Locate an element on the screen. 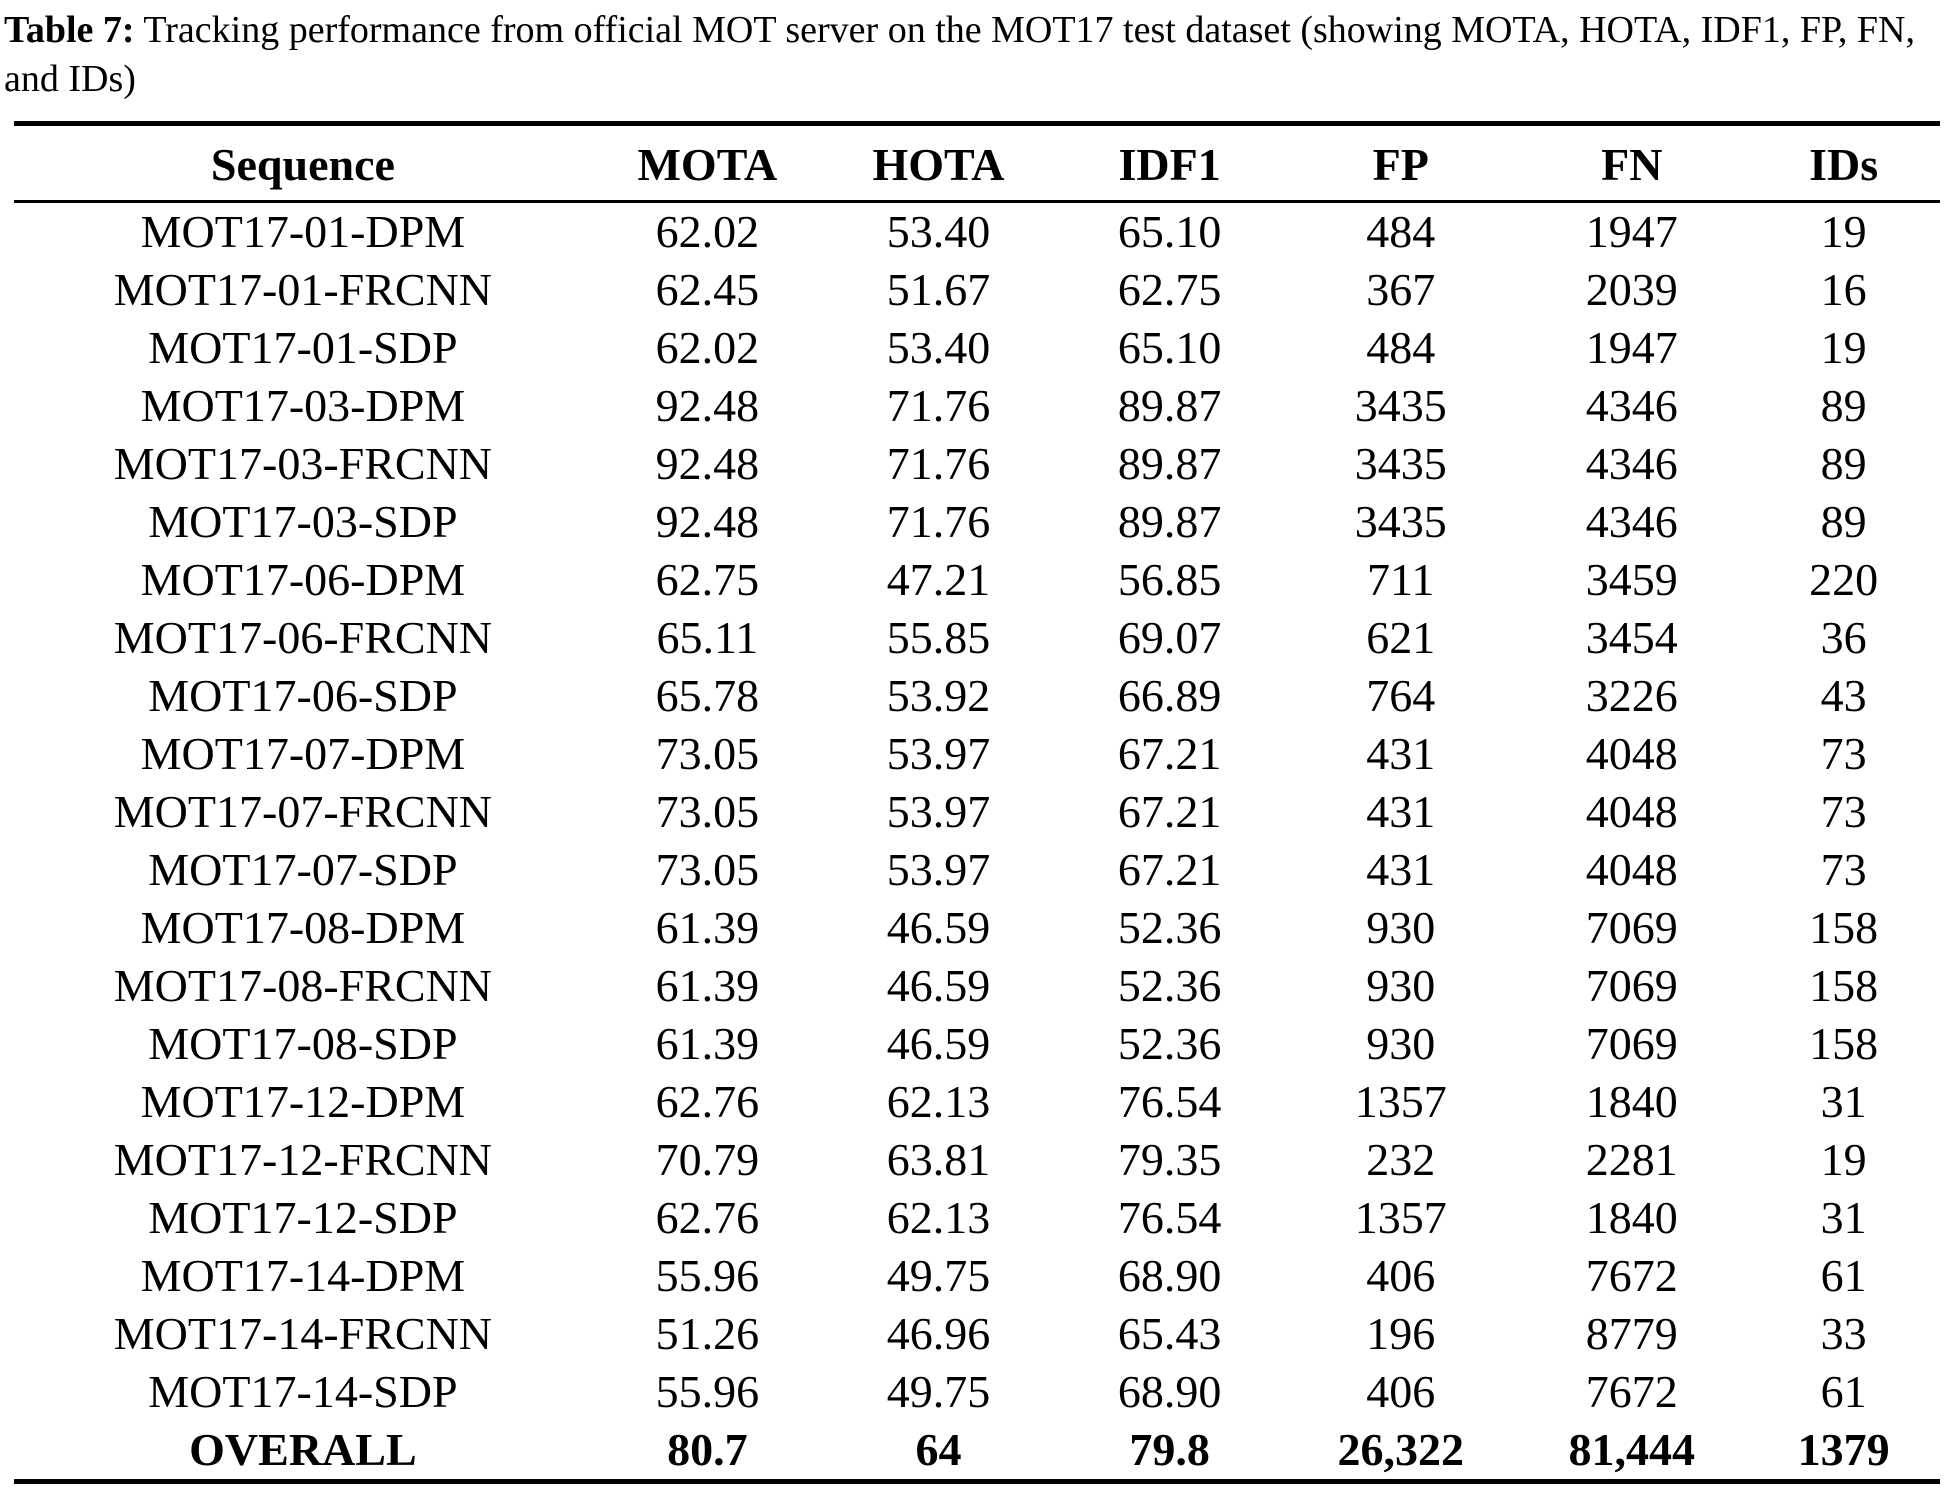  header-row: Sequence MOTA HOTA IDF1 FP FN IDs is located at coordinates (977, 163).